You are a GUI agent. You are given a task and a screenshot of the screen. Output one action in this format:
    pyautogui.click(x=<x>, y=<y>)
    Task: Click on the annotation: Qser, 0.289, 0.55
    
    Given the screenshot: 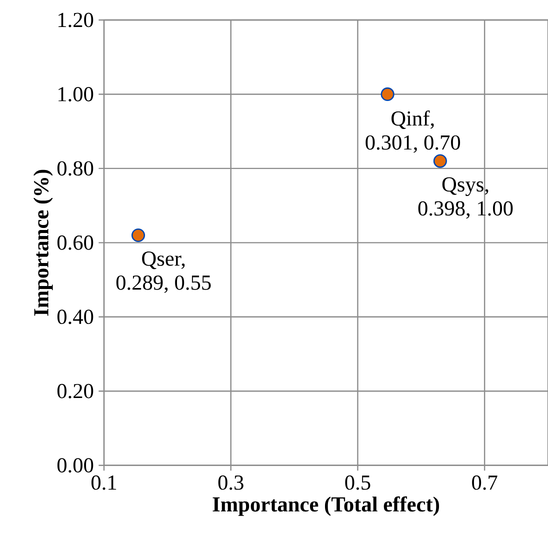 What is the action you would take?
    pyautogui.click(x=163, y=272)
    